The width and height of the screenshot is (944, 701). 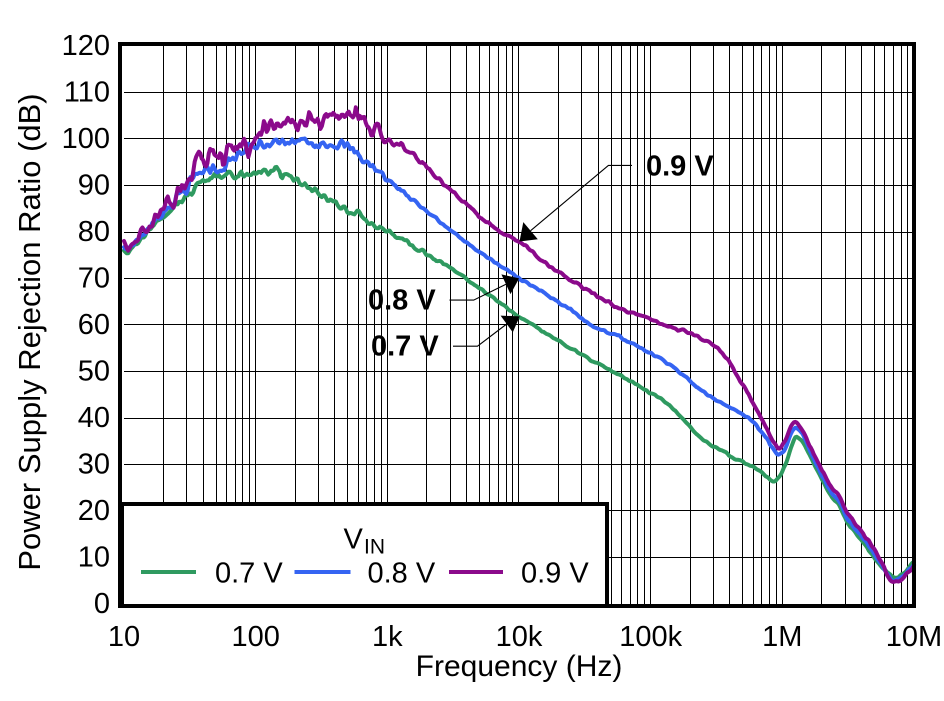 What do you see at coordinates (519, 666) in the screenshot?
I see `svg-text: Frequency (Hz)` at bounding box center [519, 666].